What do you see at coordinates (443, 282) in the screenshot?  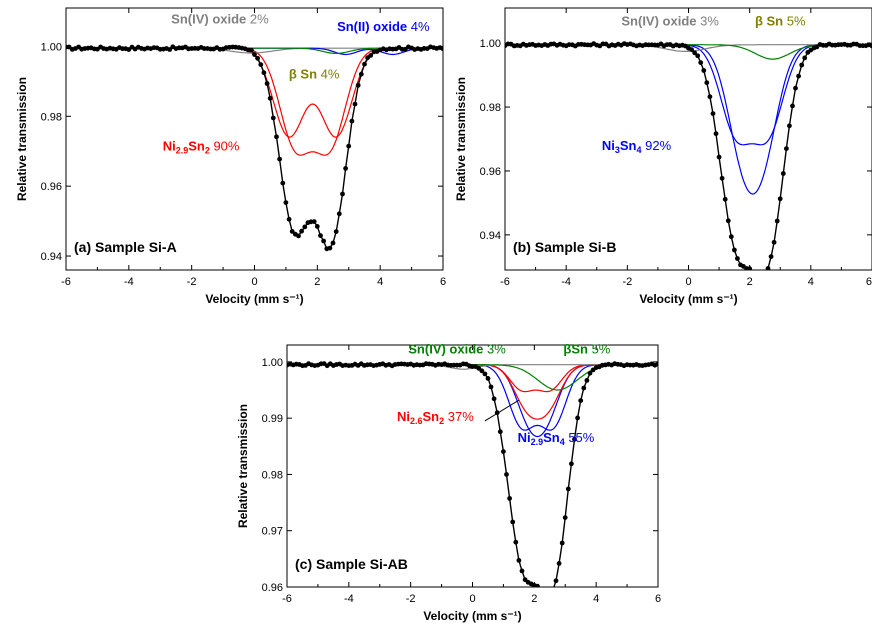 I see `x-tick-label: 6` at bounding box center [443, 282].